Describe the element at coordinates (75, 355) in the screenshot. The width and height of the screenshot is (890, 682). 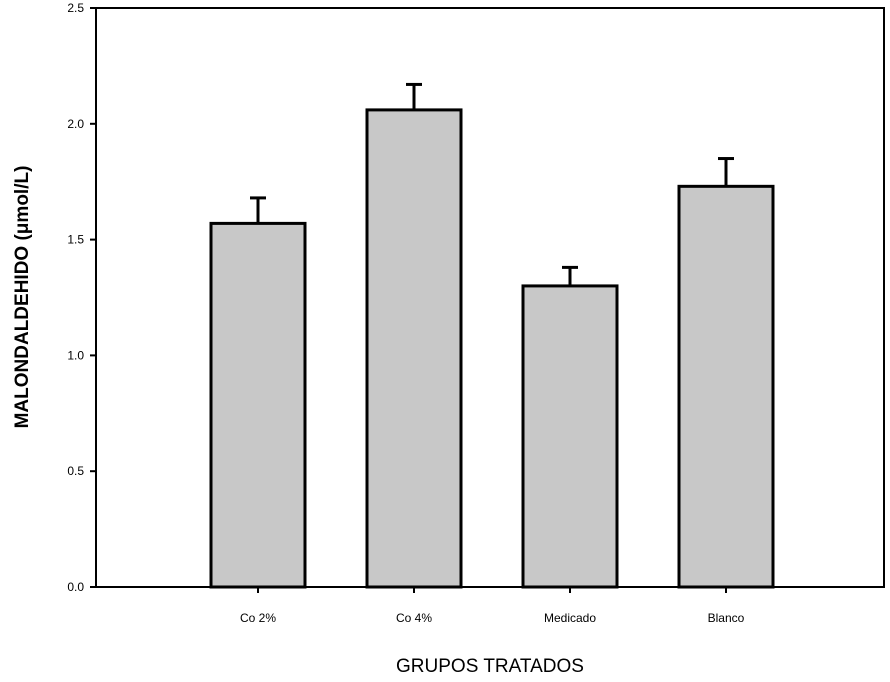
I see `y-tick-label: 1.0` at that location.